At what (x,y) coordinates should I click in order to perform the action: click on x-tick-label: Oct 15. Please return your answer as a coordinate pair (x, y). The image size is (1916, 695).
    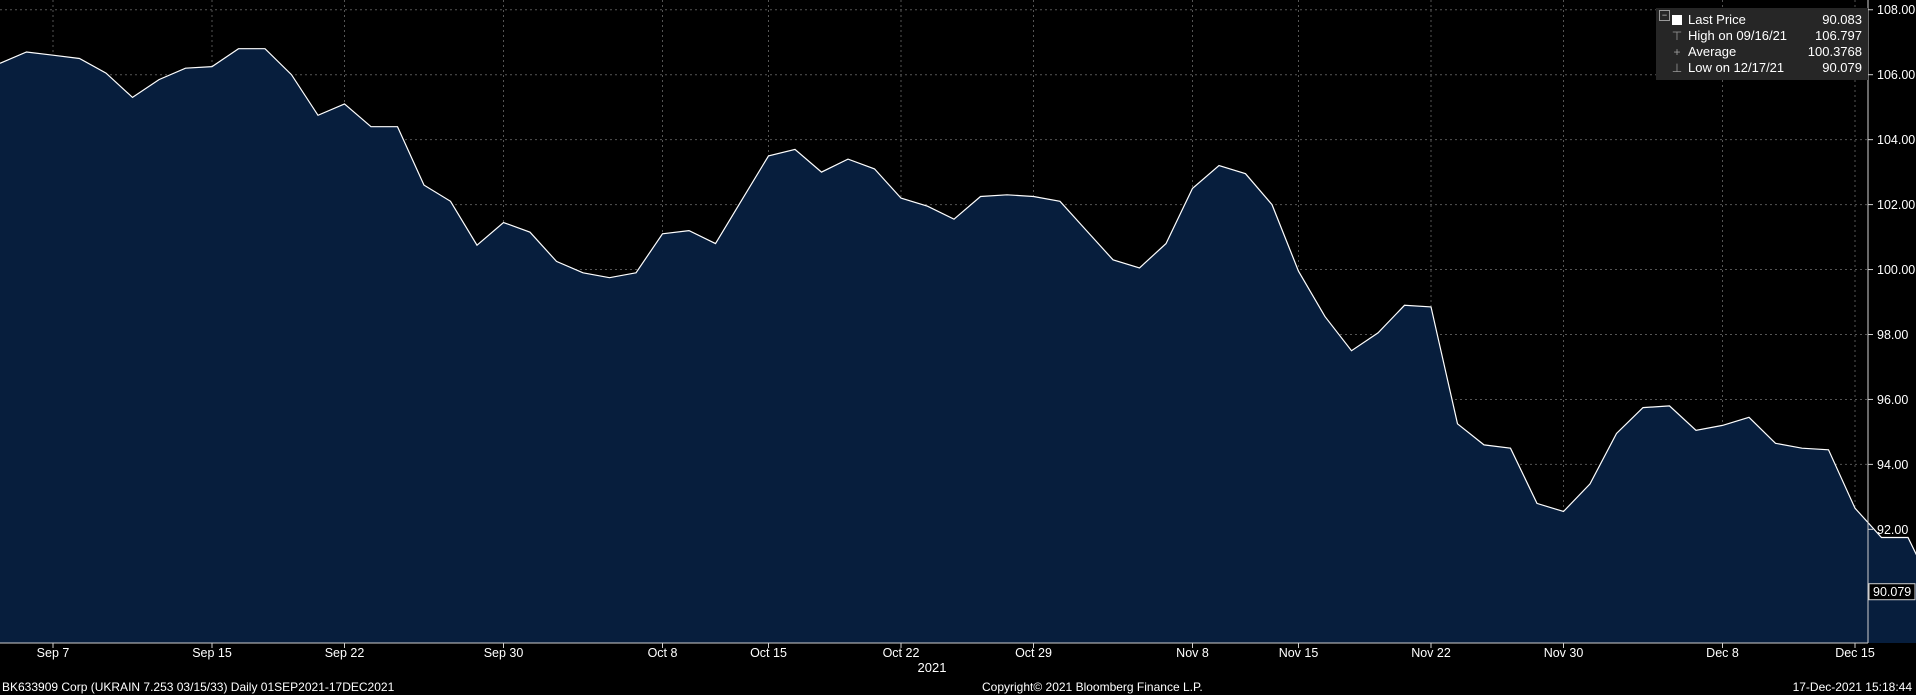
    Looking at the image, I should click on (768, 653).